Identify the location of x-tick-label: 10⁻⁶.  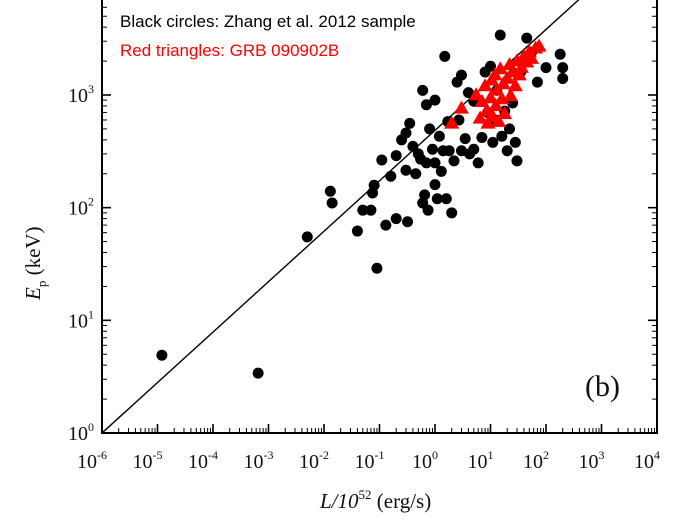
(92, 460).